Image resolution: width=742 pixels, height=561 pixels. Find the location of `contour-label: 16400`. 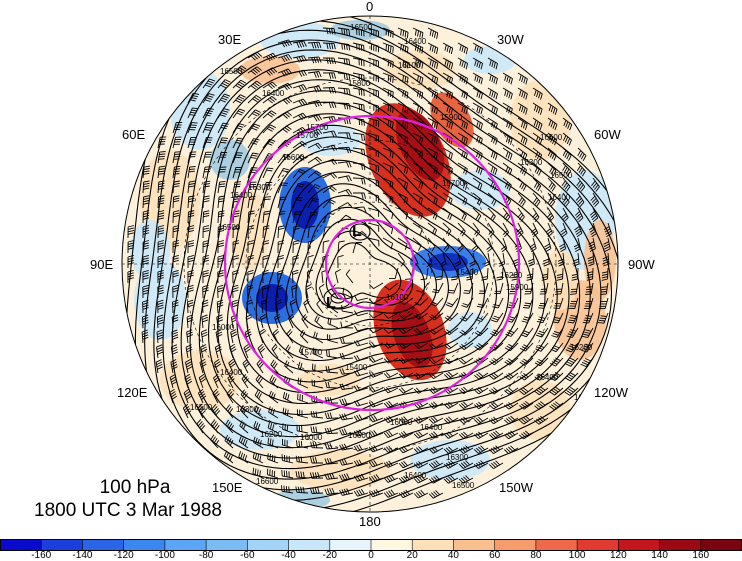

contour-label: 16400 is located at coordinates (547, 377).